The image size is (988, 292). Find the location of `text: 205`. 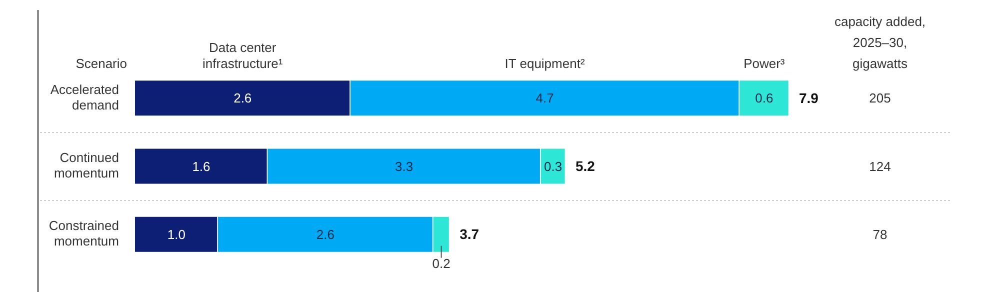

text: 205 is located at coordinates (880, 98).